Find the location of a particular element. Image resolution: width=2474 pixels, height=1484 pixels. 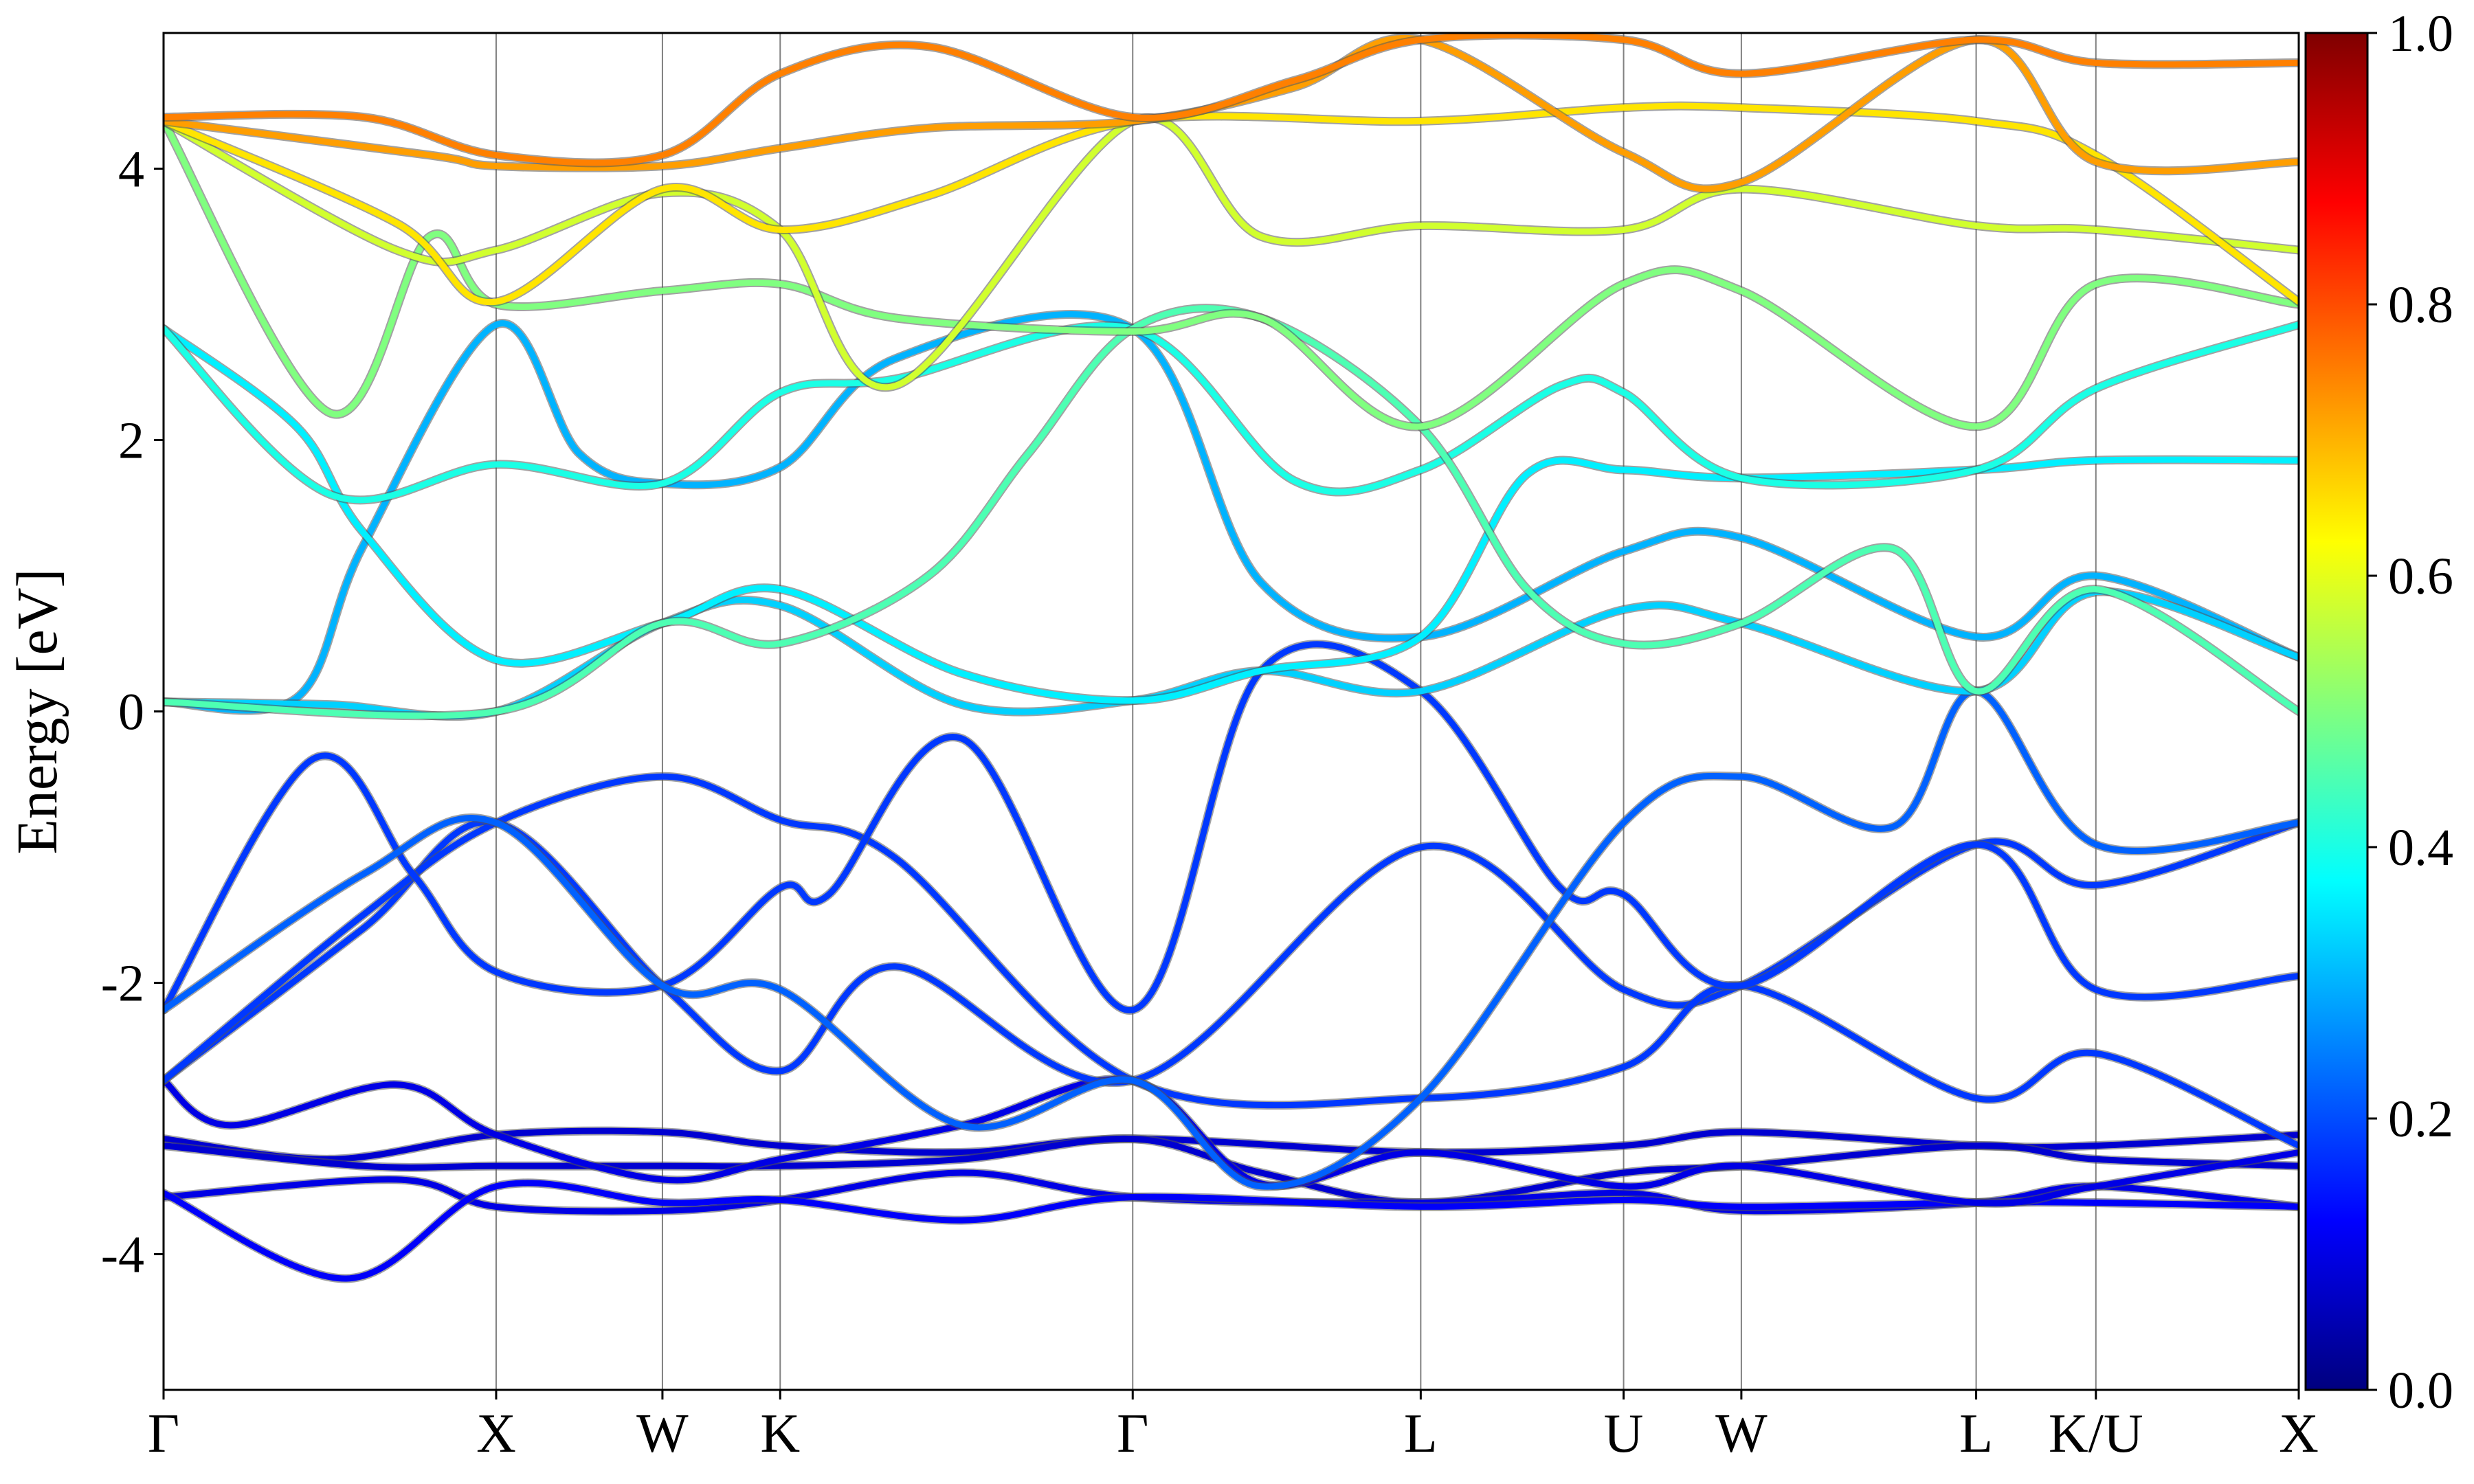

y-tick-label: 4 is located at coordinates (131, 170).